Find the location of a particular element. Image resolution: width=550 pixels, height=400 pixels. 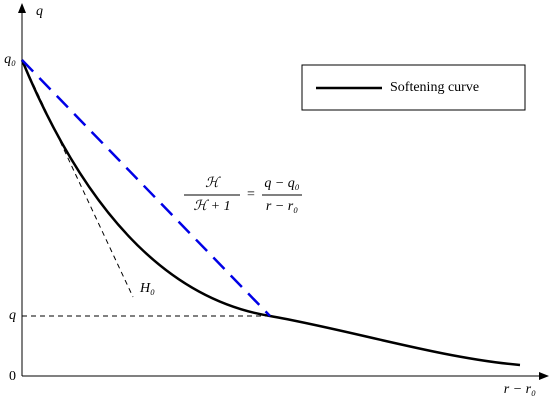

tangent-line is located at coordinates (77, 178).